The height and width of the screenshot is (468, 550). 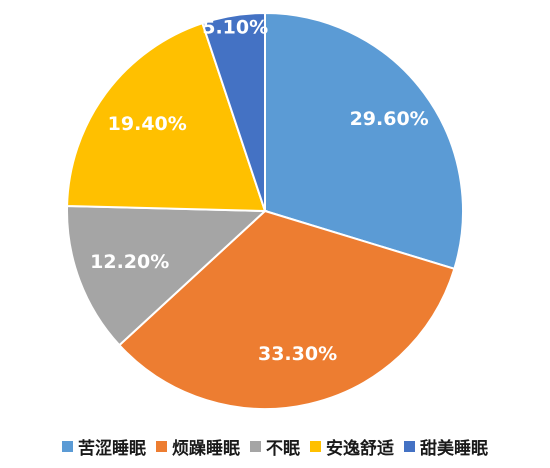 I want to click on legend-label: 苦涩睡眠, so click(x=112, y=448).